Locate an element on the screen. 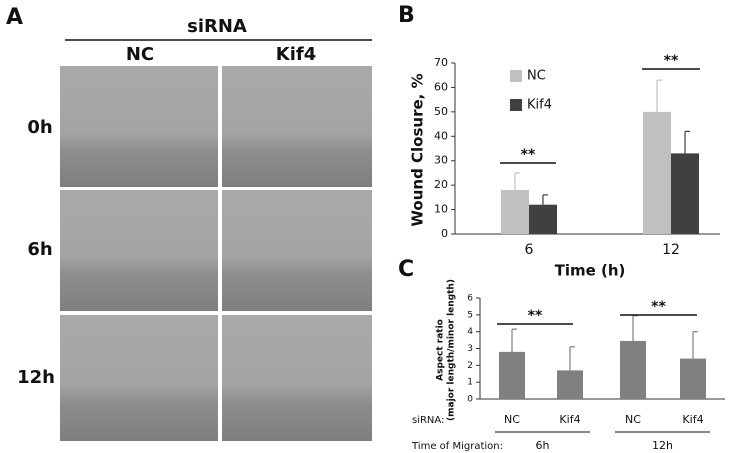  y-tick-label: 5 is located at coordinates (470, 315).